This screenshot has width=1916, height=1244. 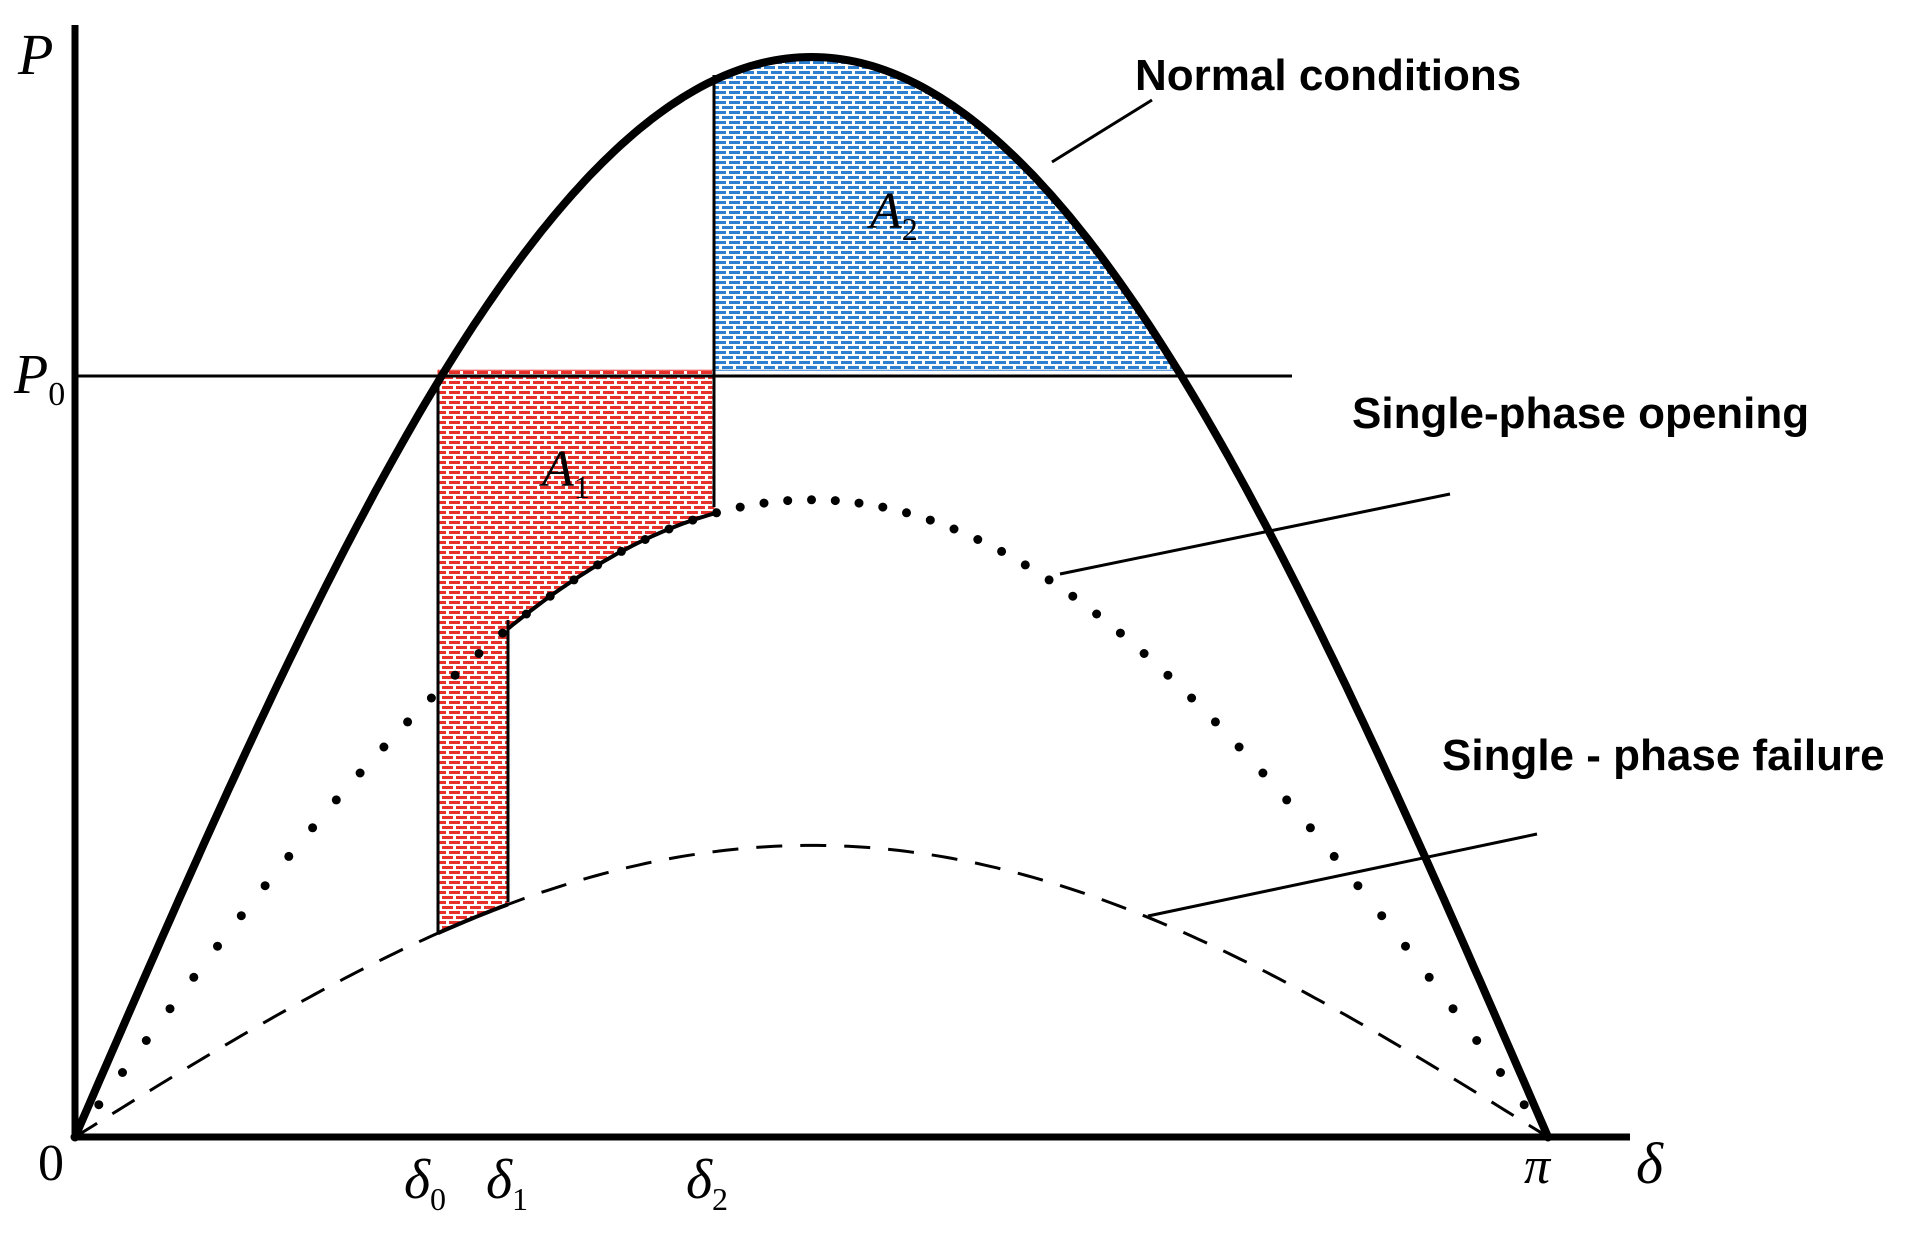 What do you see at coordinates (1328, 75) in the screenshot?
I see `normal-conditions-label: Normal conditions` at bounding box center [1328, 75].